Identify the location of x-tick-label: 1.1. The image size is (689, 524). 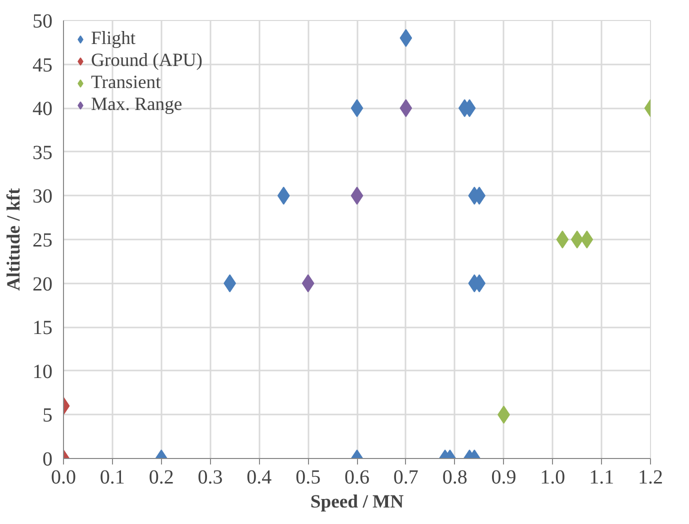
(601, 477).